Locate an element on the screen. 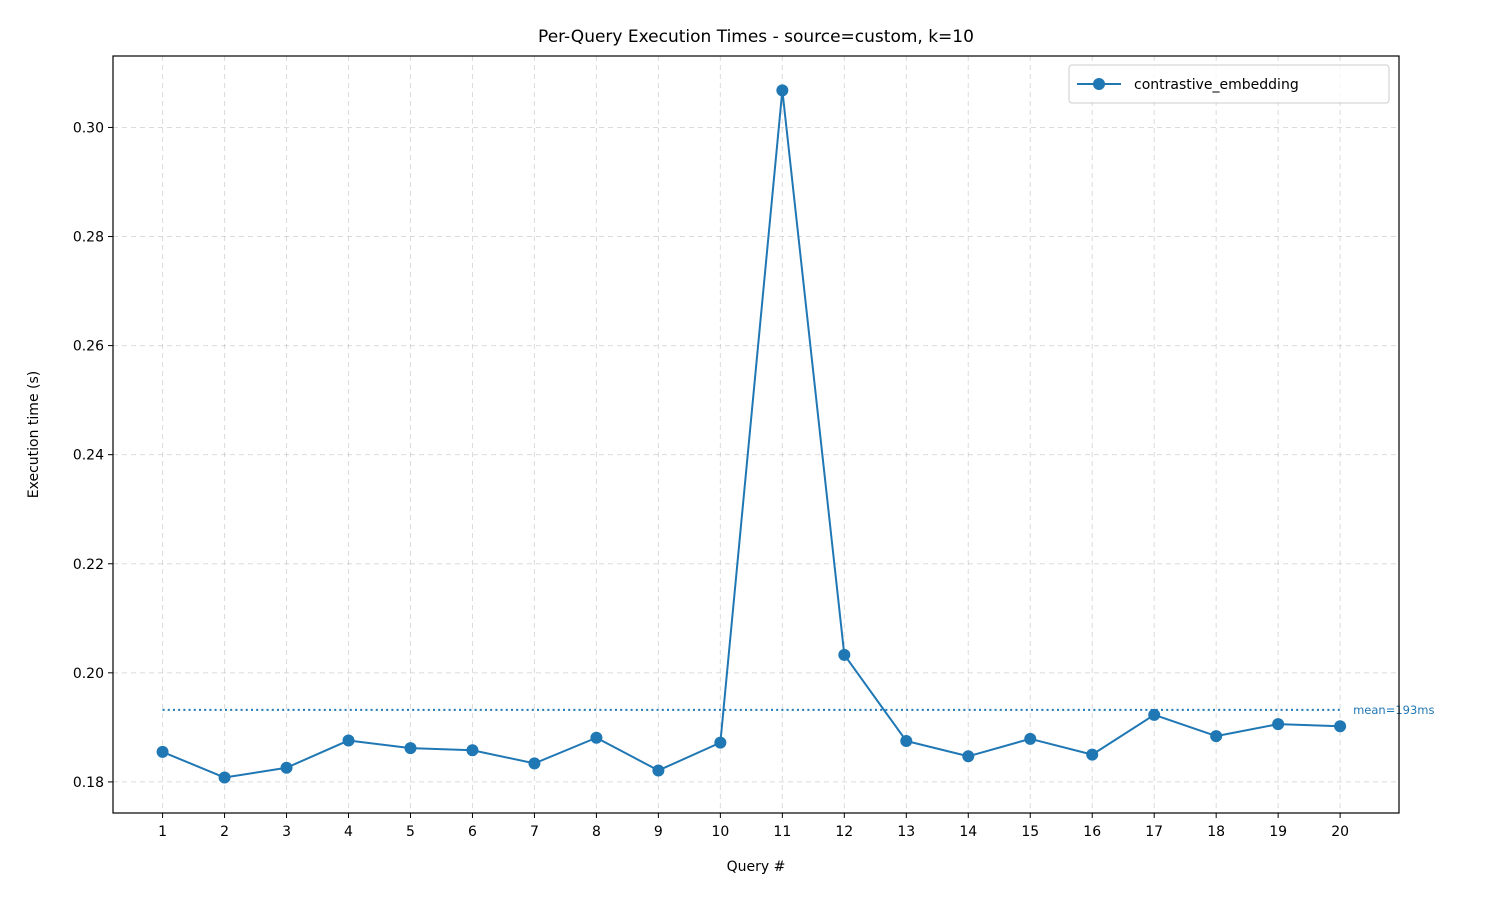 This screenshot has width=1500, height=900. x-tick-label: 5 is located at coordinates (410, 832).